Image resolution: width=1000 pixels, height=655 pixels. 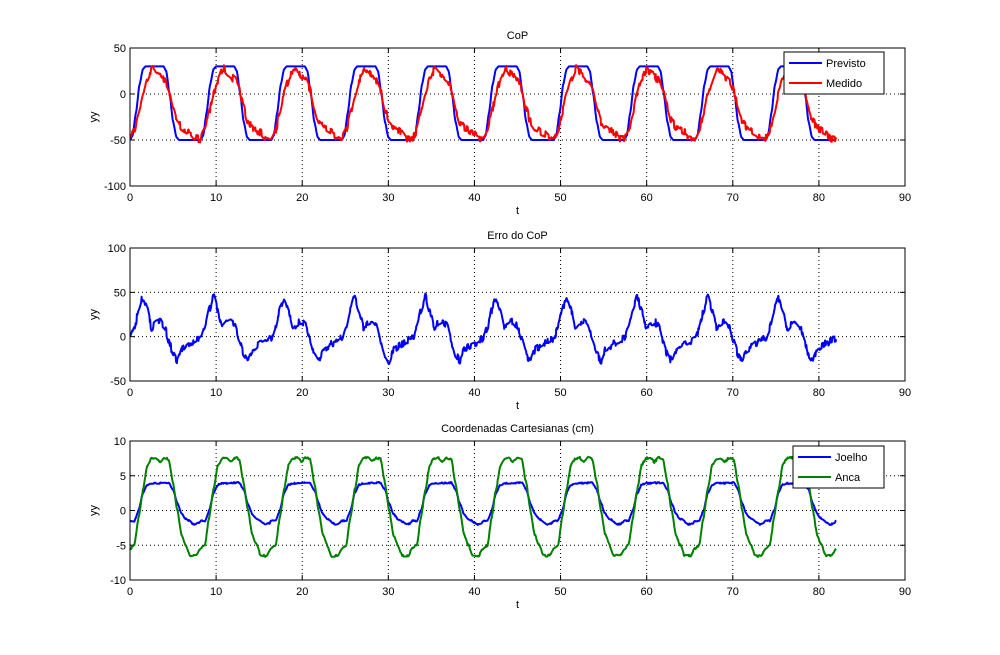 What do you see at coordinates (115, 187) in the screenshot?
I see `y-tick-label: -100` at bounding box center [115, 187].